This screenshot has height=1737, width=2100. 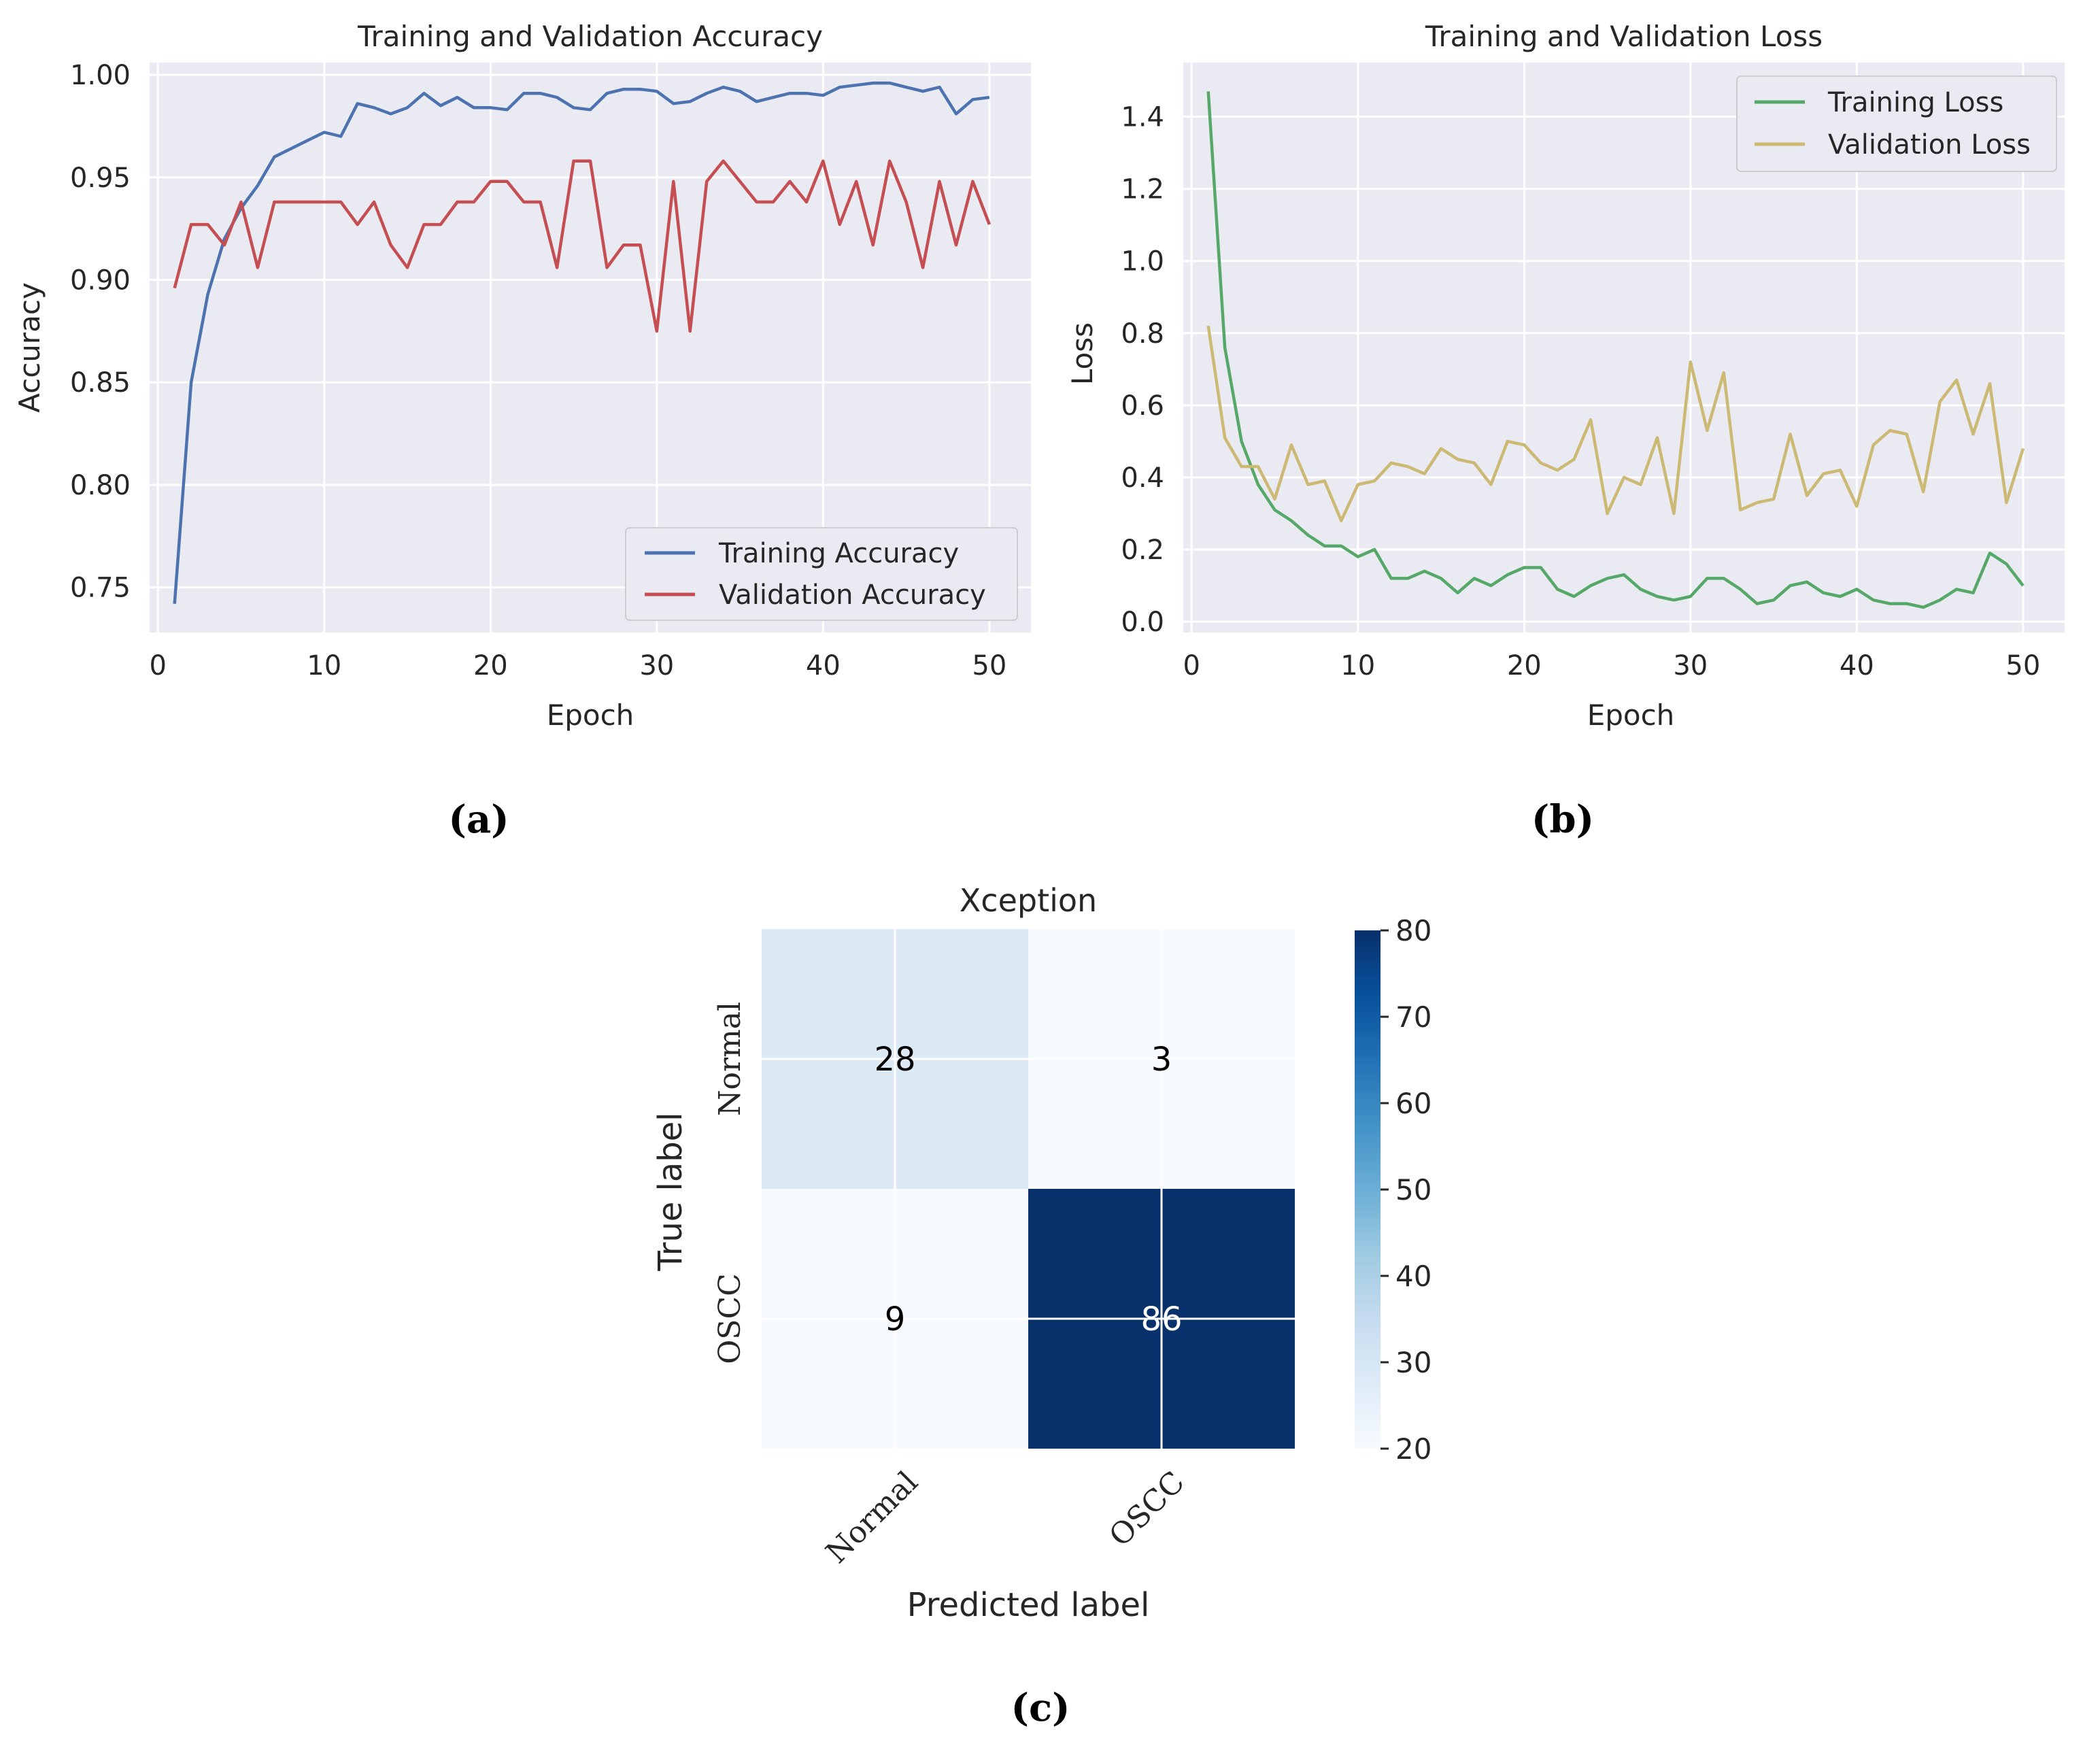 I want to click on colorbar-ticks: 20 30 40 50 60 70 80, so click(x=1406, y=1190).